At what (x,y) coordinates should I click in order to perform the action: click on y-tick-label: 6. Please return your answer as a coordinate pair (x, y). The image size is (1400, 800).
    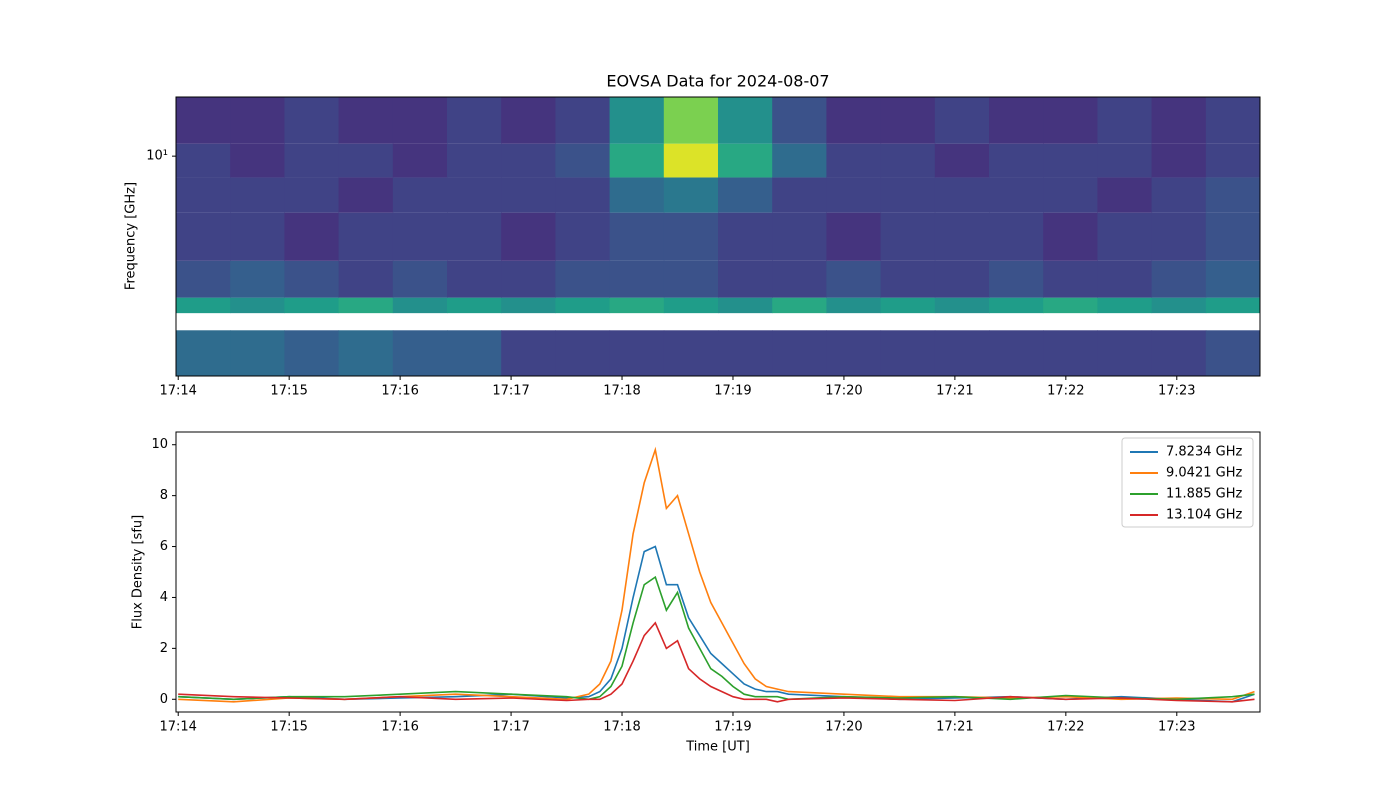
    Looking at the image, I should click on (164, 546).